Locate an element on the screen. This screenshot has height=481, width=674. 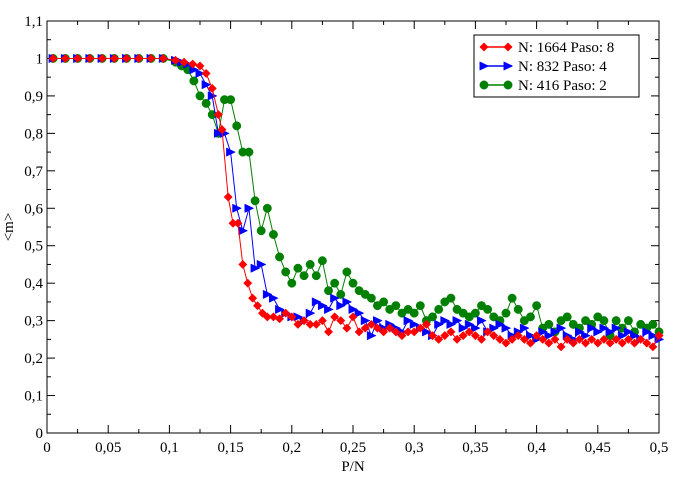
x-tick-label: 0,1 is located at coordinates (169, 448).